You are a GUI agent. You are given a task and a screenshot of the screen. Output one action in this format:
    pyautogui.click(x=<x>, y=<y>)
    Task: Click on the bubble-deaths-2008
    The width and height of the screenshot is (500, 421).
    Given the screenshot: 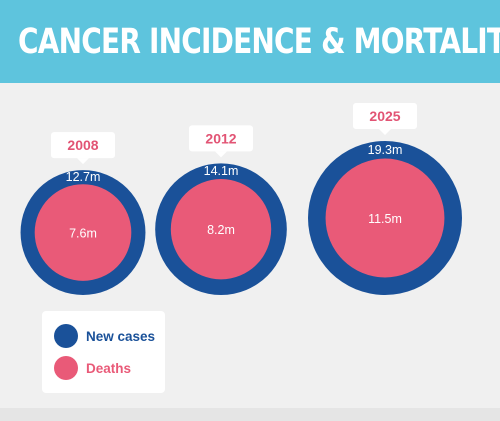 What is the action you would take?
    pyautogui.click(x=83, y=232)
    